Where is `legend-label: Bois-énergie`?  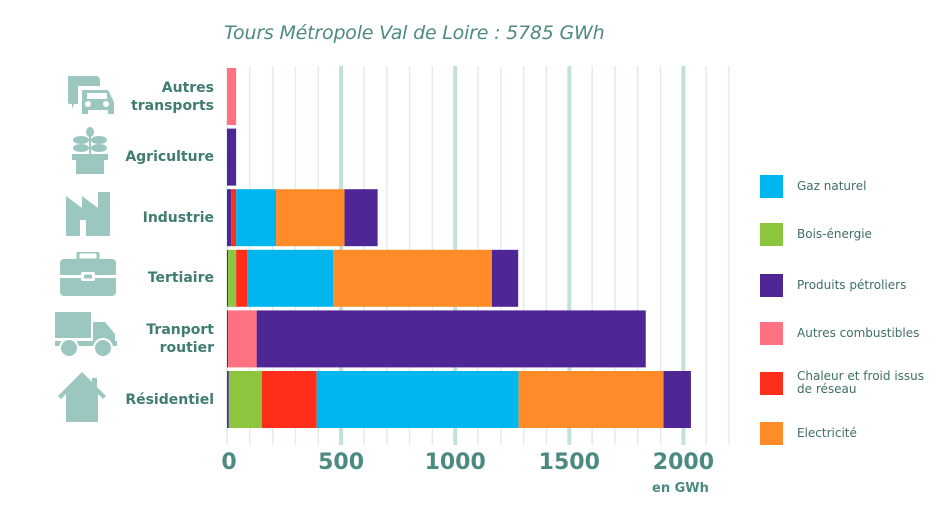
legend-label: Bois-énergie is located at coordinates (834, 234).